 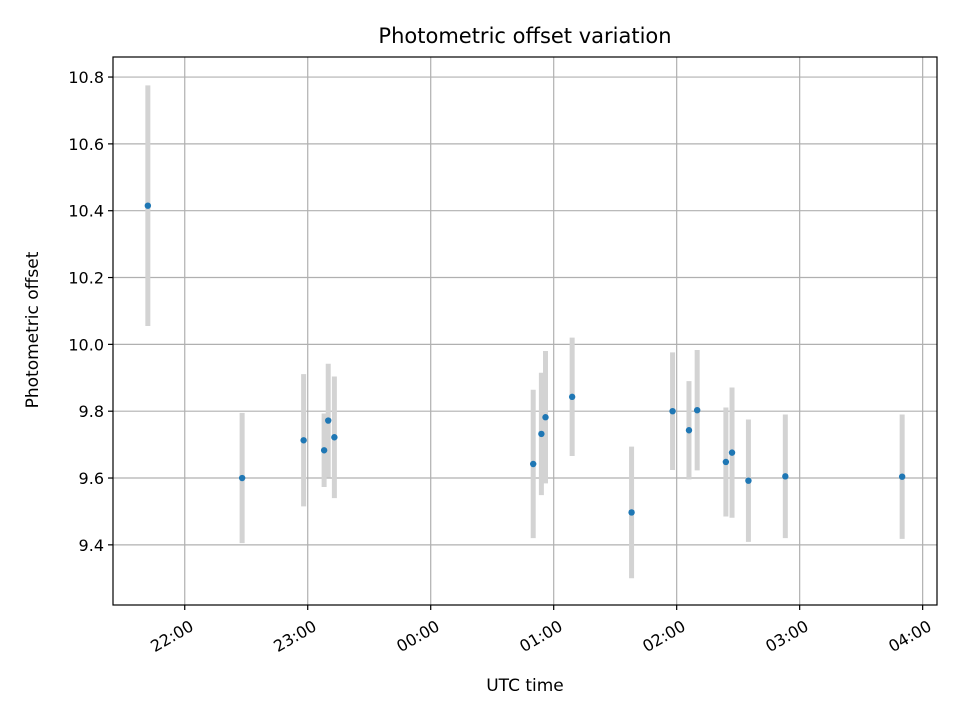 What do you see at coordinates (86, 144) in the screenshot?
I see `y-tick-label: 10.6` at bounding box center [86, 144].